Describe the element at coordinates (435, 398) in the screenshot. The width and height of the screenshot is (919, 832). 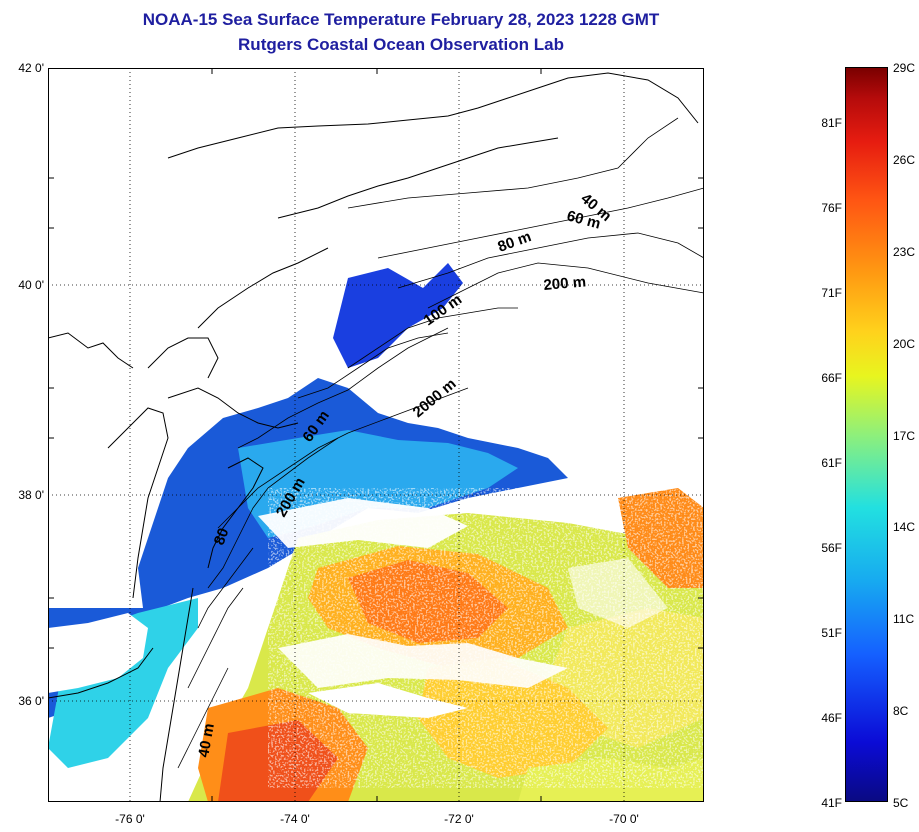
I see `isobath-label: 2000 m` at that location.